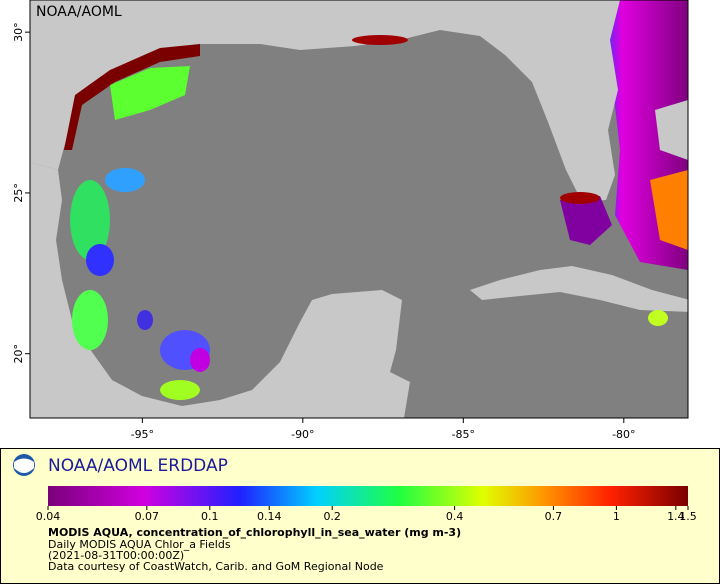 Image resolution: width=720 pixels, height=584 pixels. I want to click on colorbar-tick-label: 1.4, so click(676, 516).